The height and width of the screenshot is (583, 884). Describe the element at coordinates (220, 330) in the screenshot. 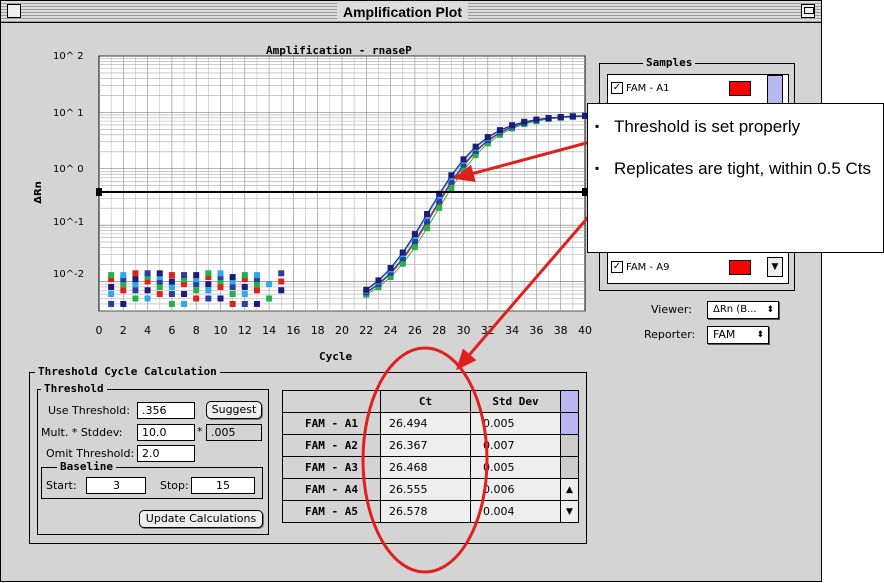

I see `x-tick-label: 10` at that location.